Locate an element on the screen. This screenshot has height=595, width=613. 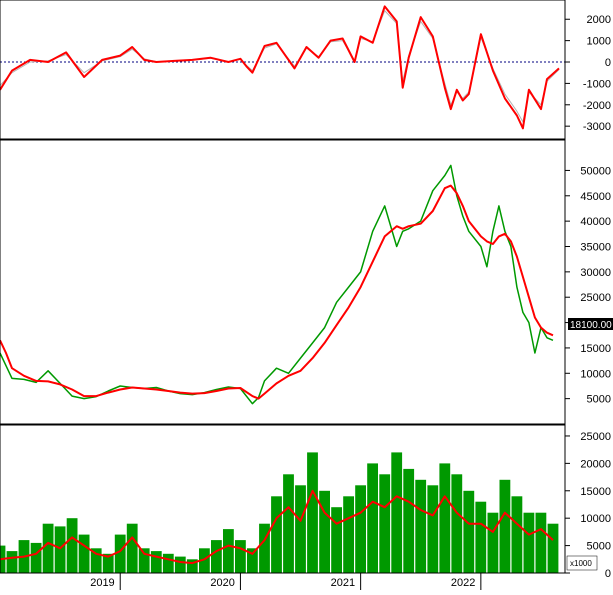
price-y-tick-label: 25000 is located at coordinates (595, 298).